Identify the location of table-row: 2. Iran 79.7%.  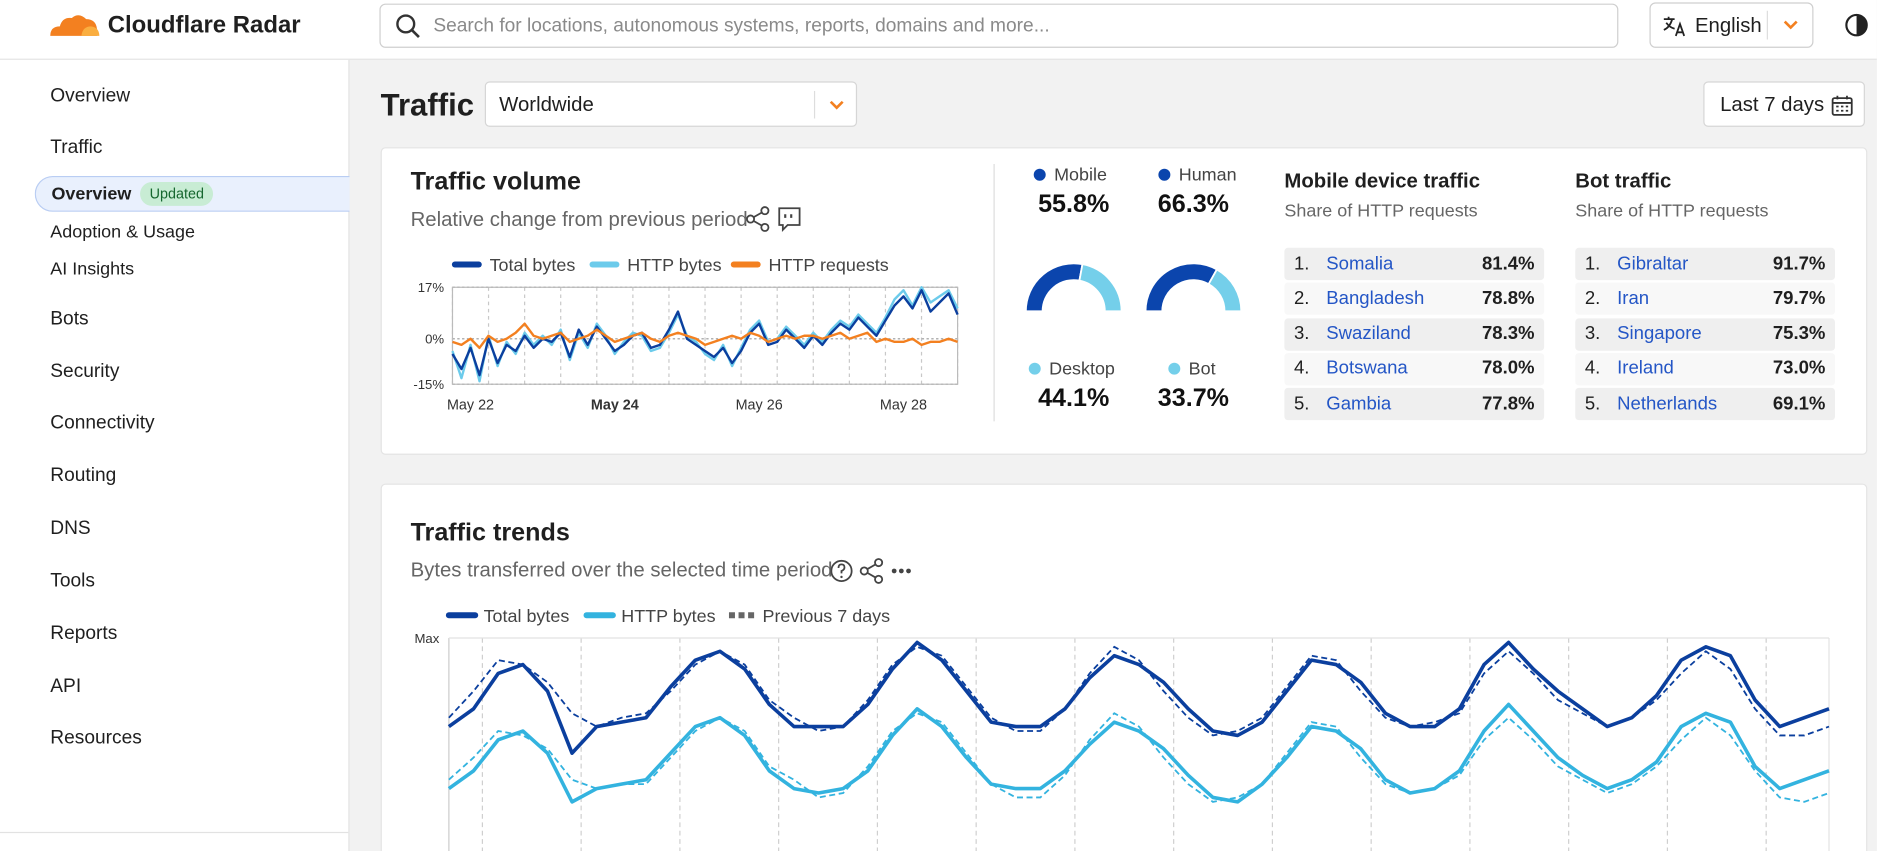
(1705, 299).